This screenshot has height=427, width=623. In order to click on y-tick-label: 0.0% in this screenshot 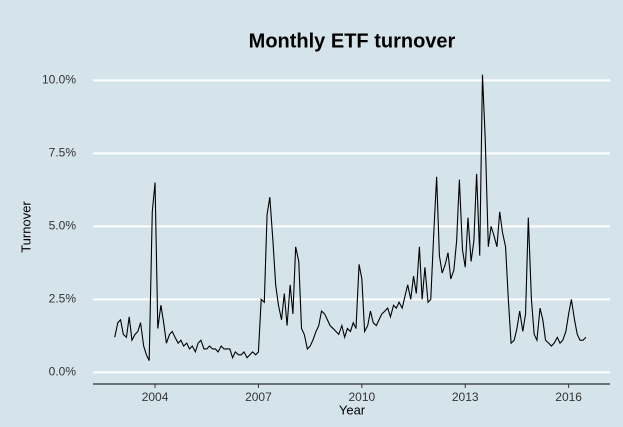, I will do `click(63, 371)`.